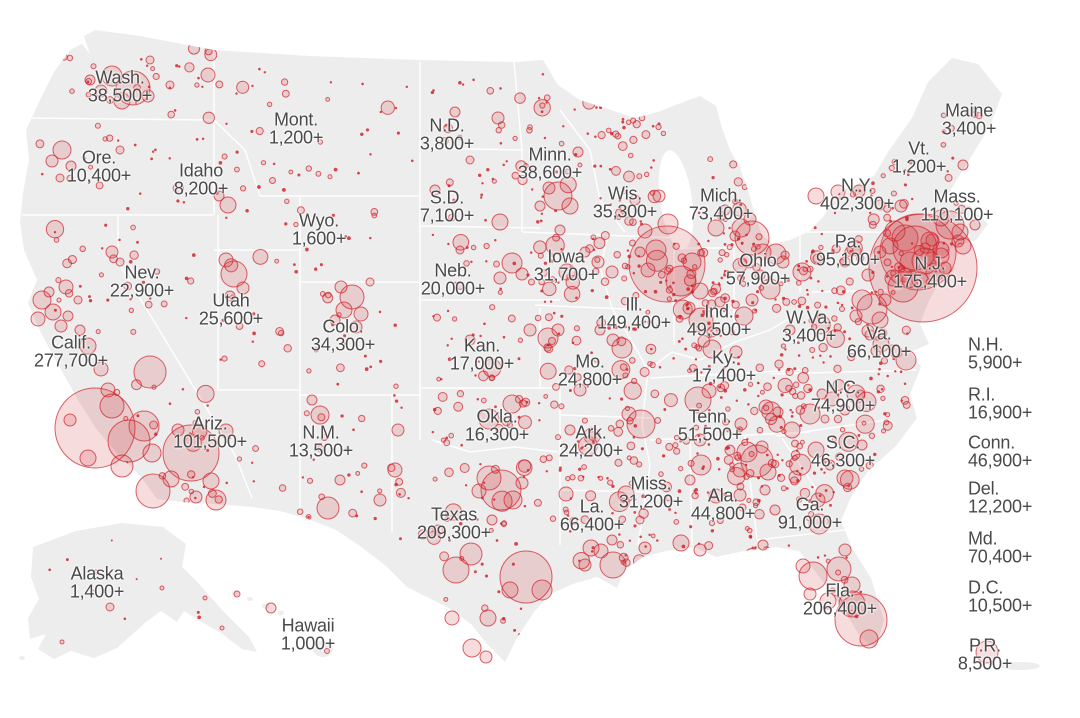 The height and width of the screenshot is (718, 1080). What do you see at coordinates (995, 362) in the screenshot?
I see `state-case-count: 5,900+` at bounding box center [995, 362].